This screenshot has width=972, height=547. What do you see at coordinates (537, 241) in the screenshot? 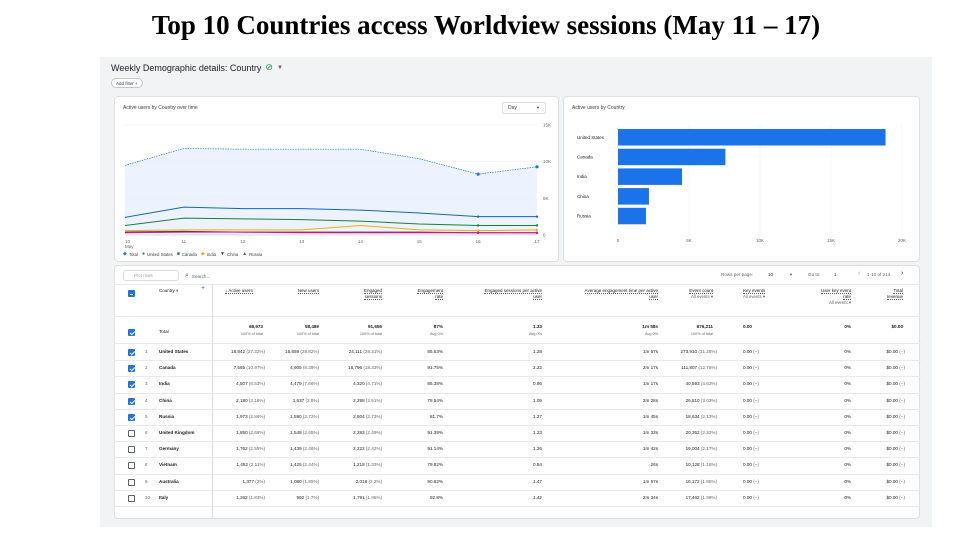
I see `x-tick-label: 17` at bounding box center [537, 241].